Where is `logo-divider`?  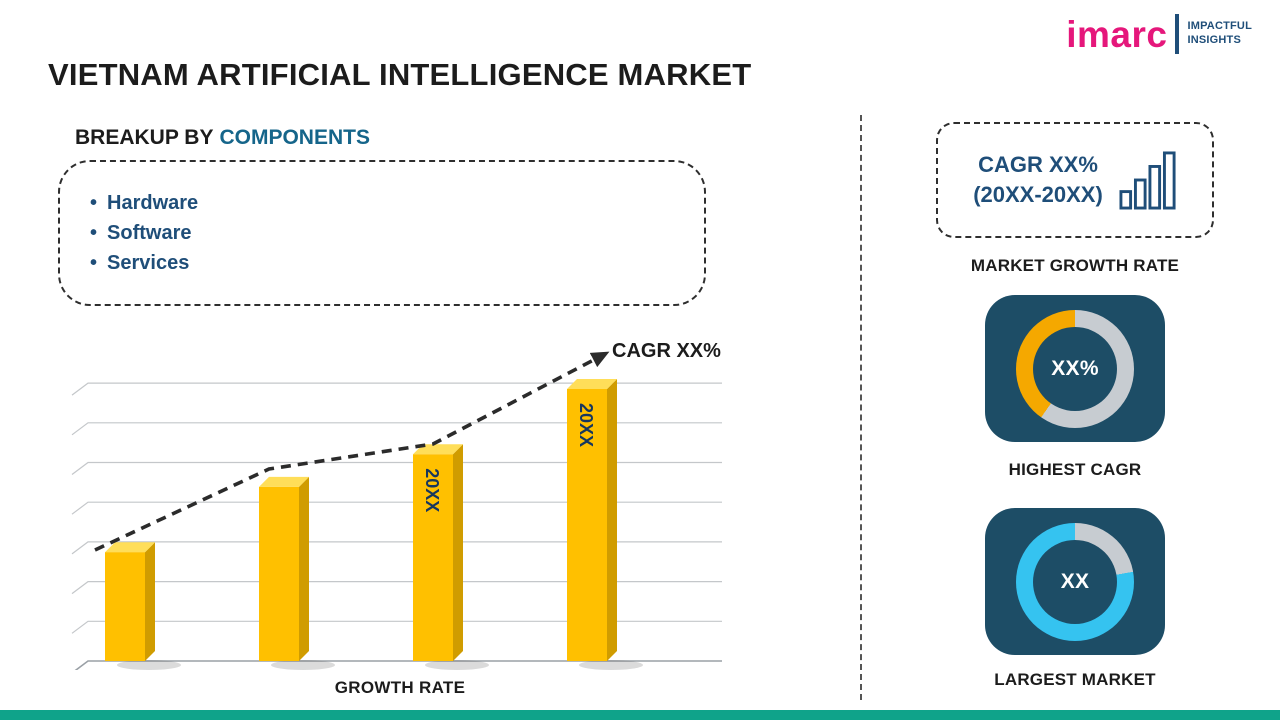
logo-divider is located at coordinates (1177, 34).